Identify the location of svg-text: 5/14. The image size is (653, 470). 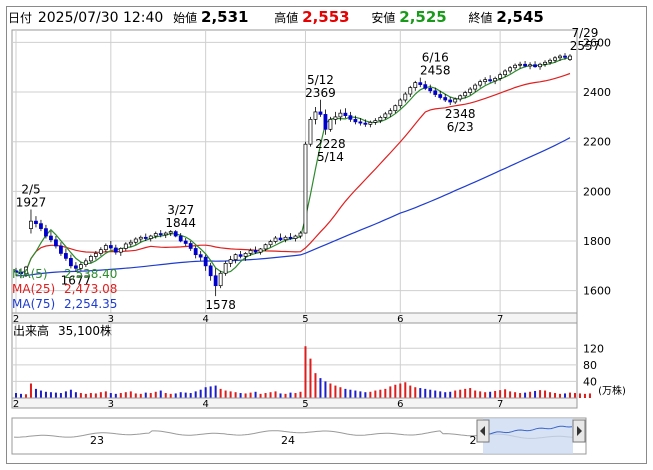
(330, 157).